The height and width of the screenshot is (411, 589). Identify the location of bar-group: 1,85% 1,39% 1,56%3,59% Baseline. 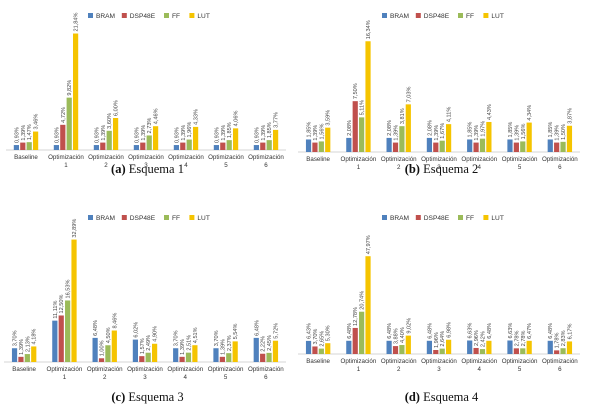
(318, 136).